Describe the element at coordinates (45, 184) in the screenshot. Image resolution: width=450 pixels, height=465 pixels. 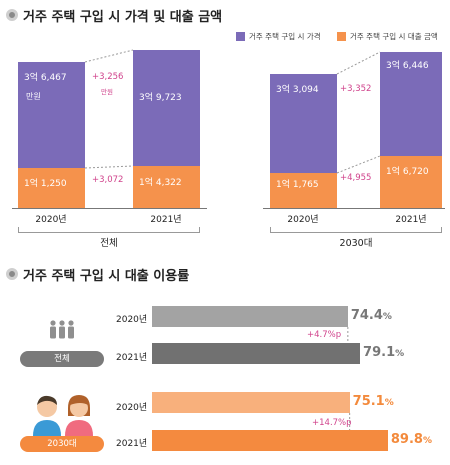
I see `bar-total-2020-loan-label: 1억 1,250` at that location.